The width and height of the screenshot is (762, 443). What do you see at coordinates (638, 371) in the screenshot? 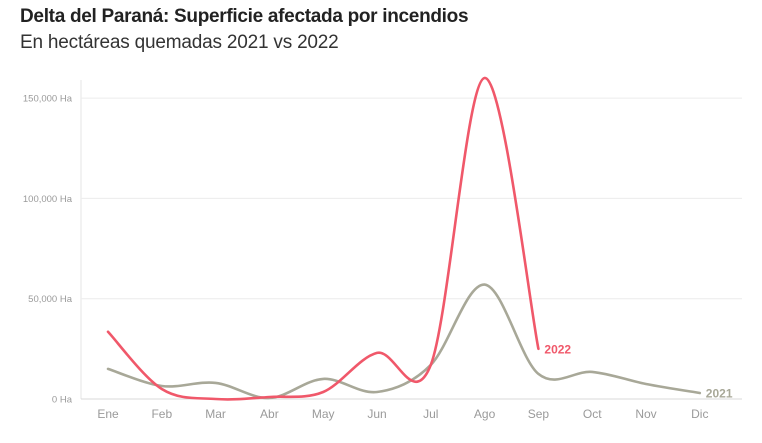
I see `series-labels: 2021 2022` at bounding box center [638, 371].